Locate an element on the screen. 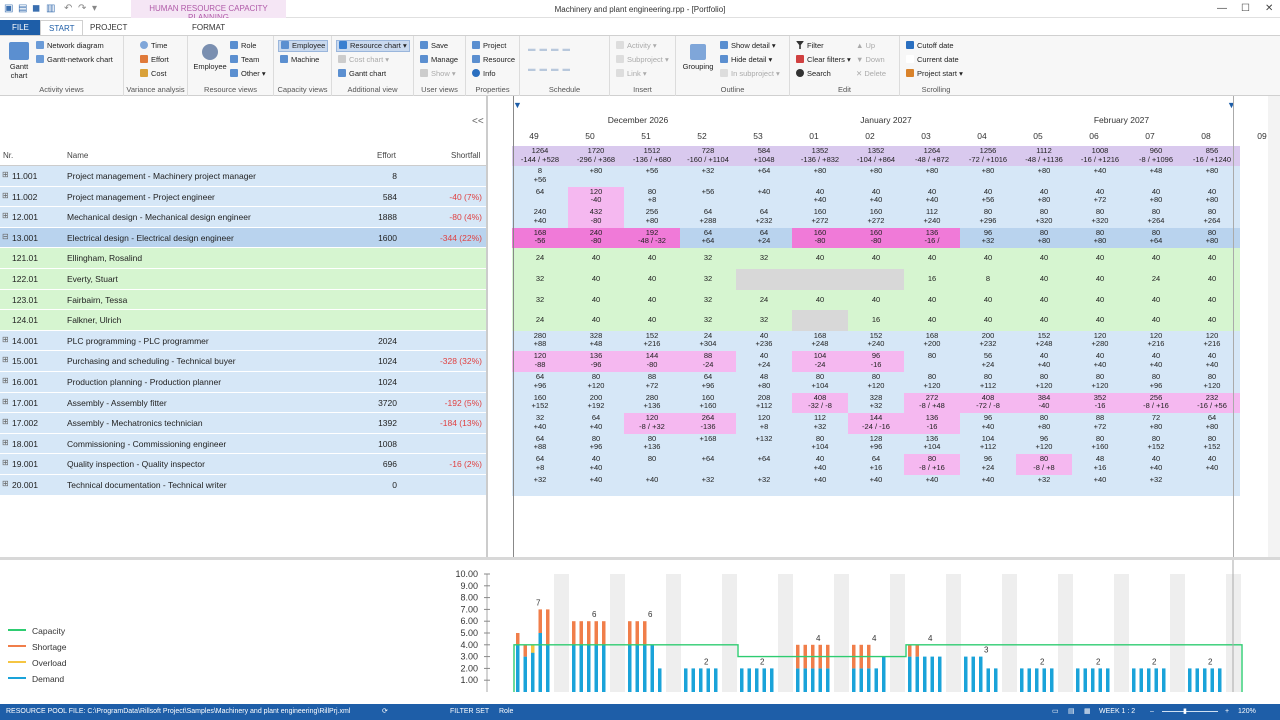 Image resolution: width=1280 pixels, height=720 pixels. grid-cell: 136 -96 is located at coordinates (596, 361).